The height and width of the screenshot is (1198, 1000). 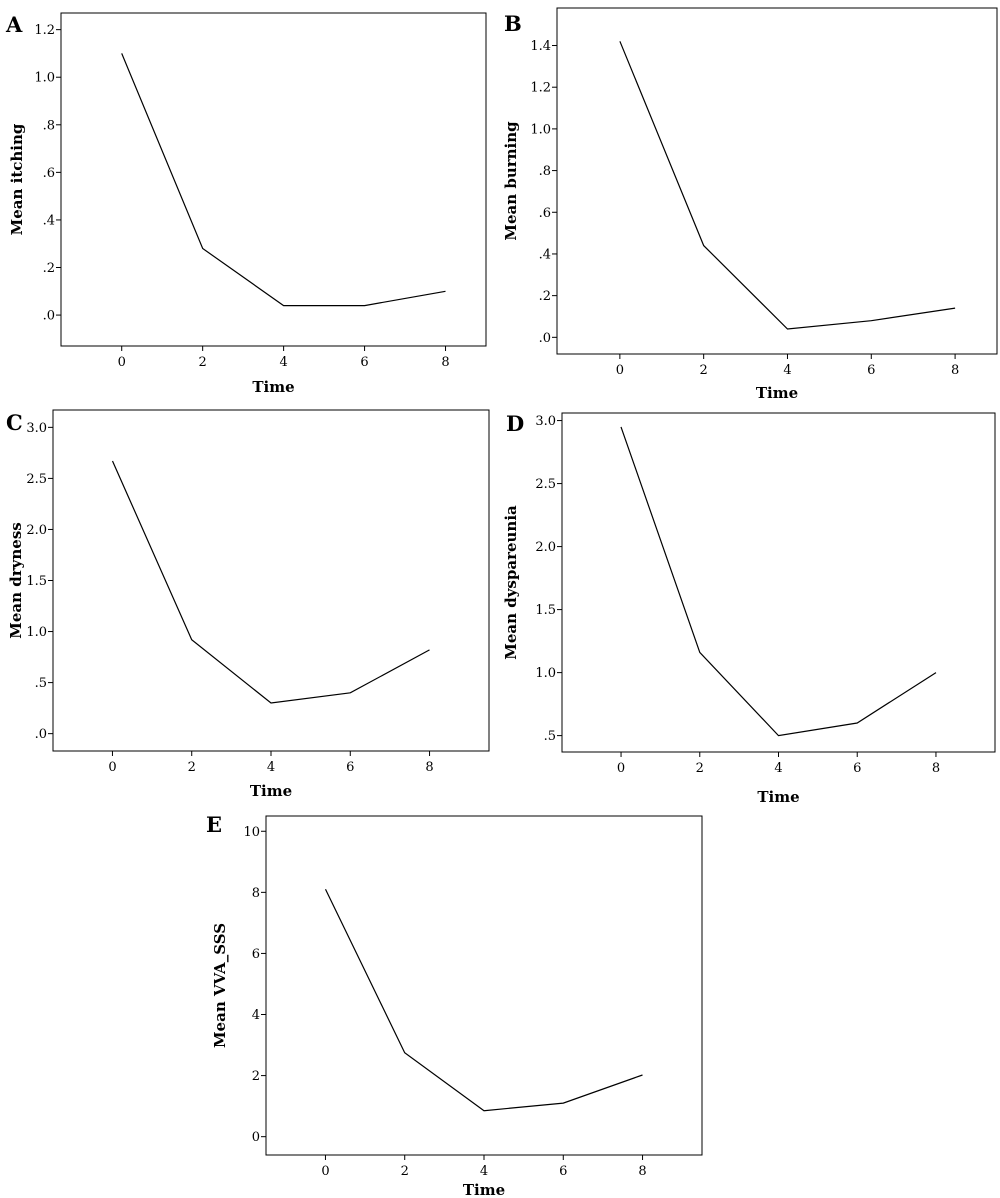 What do you see at coordinates (49, 125) in the screenshot?
I see `y-tick-label-a-4: .8` at bounding box center [49, 125].